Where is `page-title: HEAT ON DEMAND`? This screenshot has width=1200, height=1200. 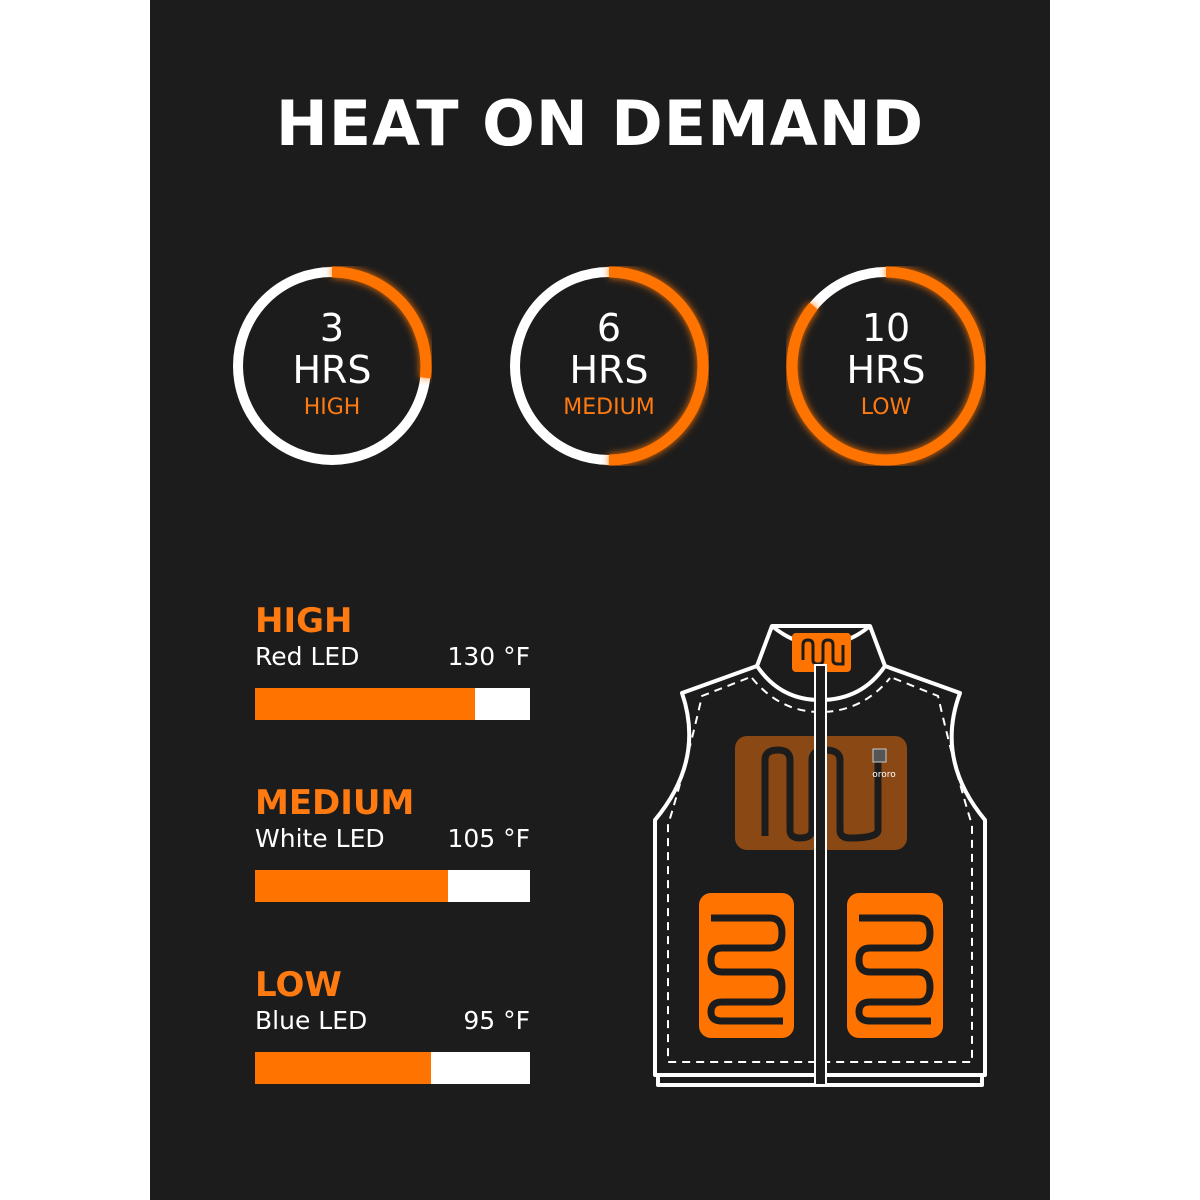 page-title: HEAT ON DEMAND is located at coordinates (600, 123).